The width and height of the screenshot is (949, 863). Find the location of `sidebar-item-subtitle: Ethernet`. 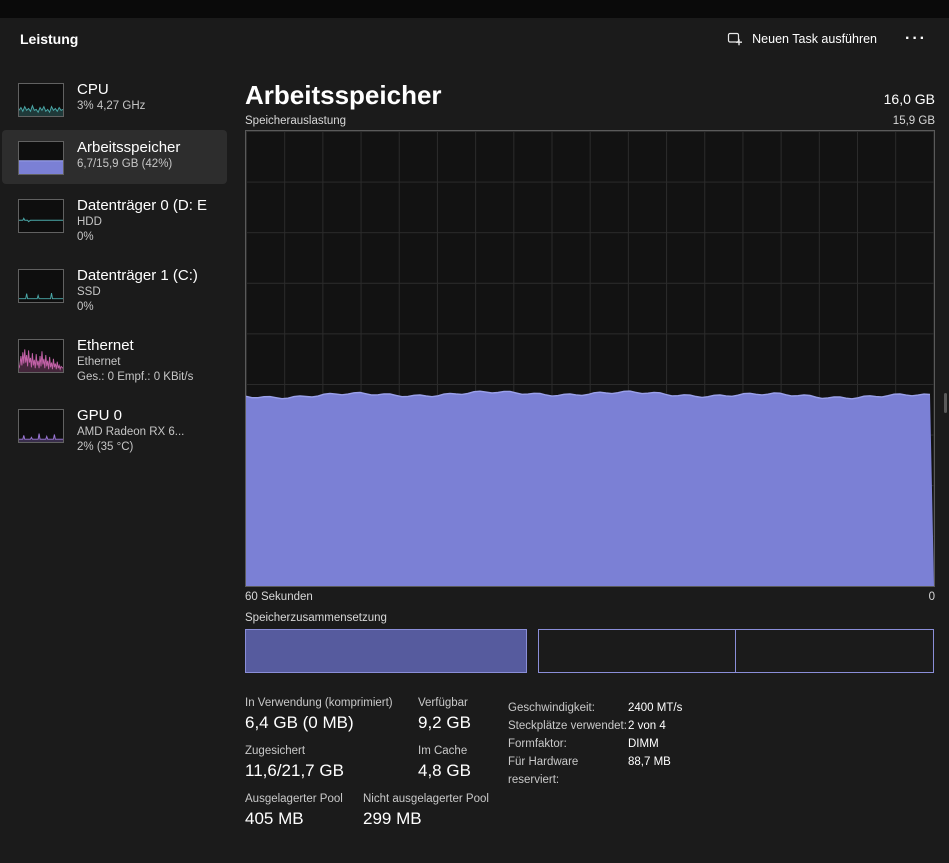

sidebar-item-subtitle: Ethernet is located at coordinates (99, 362).